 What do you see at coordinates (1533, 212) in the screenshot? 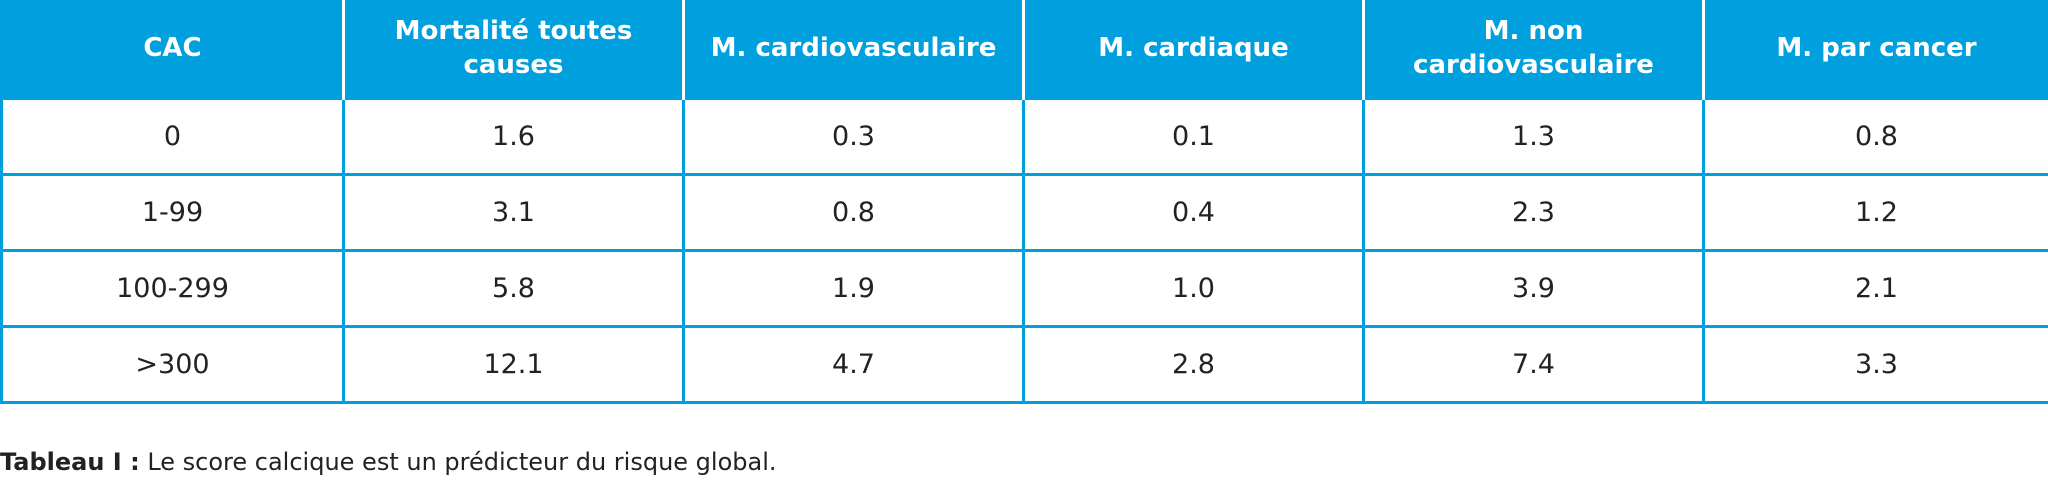
I see `cell-non-cardiovascular: 2.3` at bounding box center [1533, 212].